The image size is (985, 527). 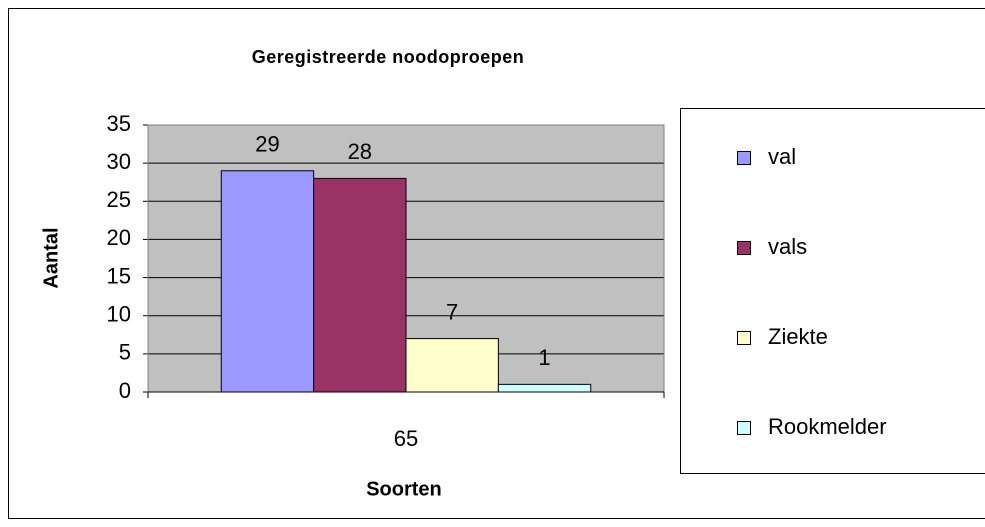 What do you see at coordinates (782, 156) in the screenshot?
I see `legend-label: val` at bounding box center [782, 156].